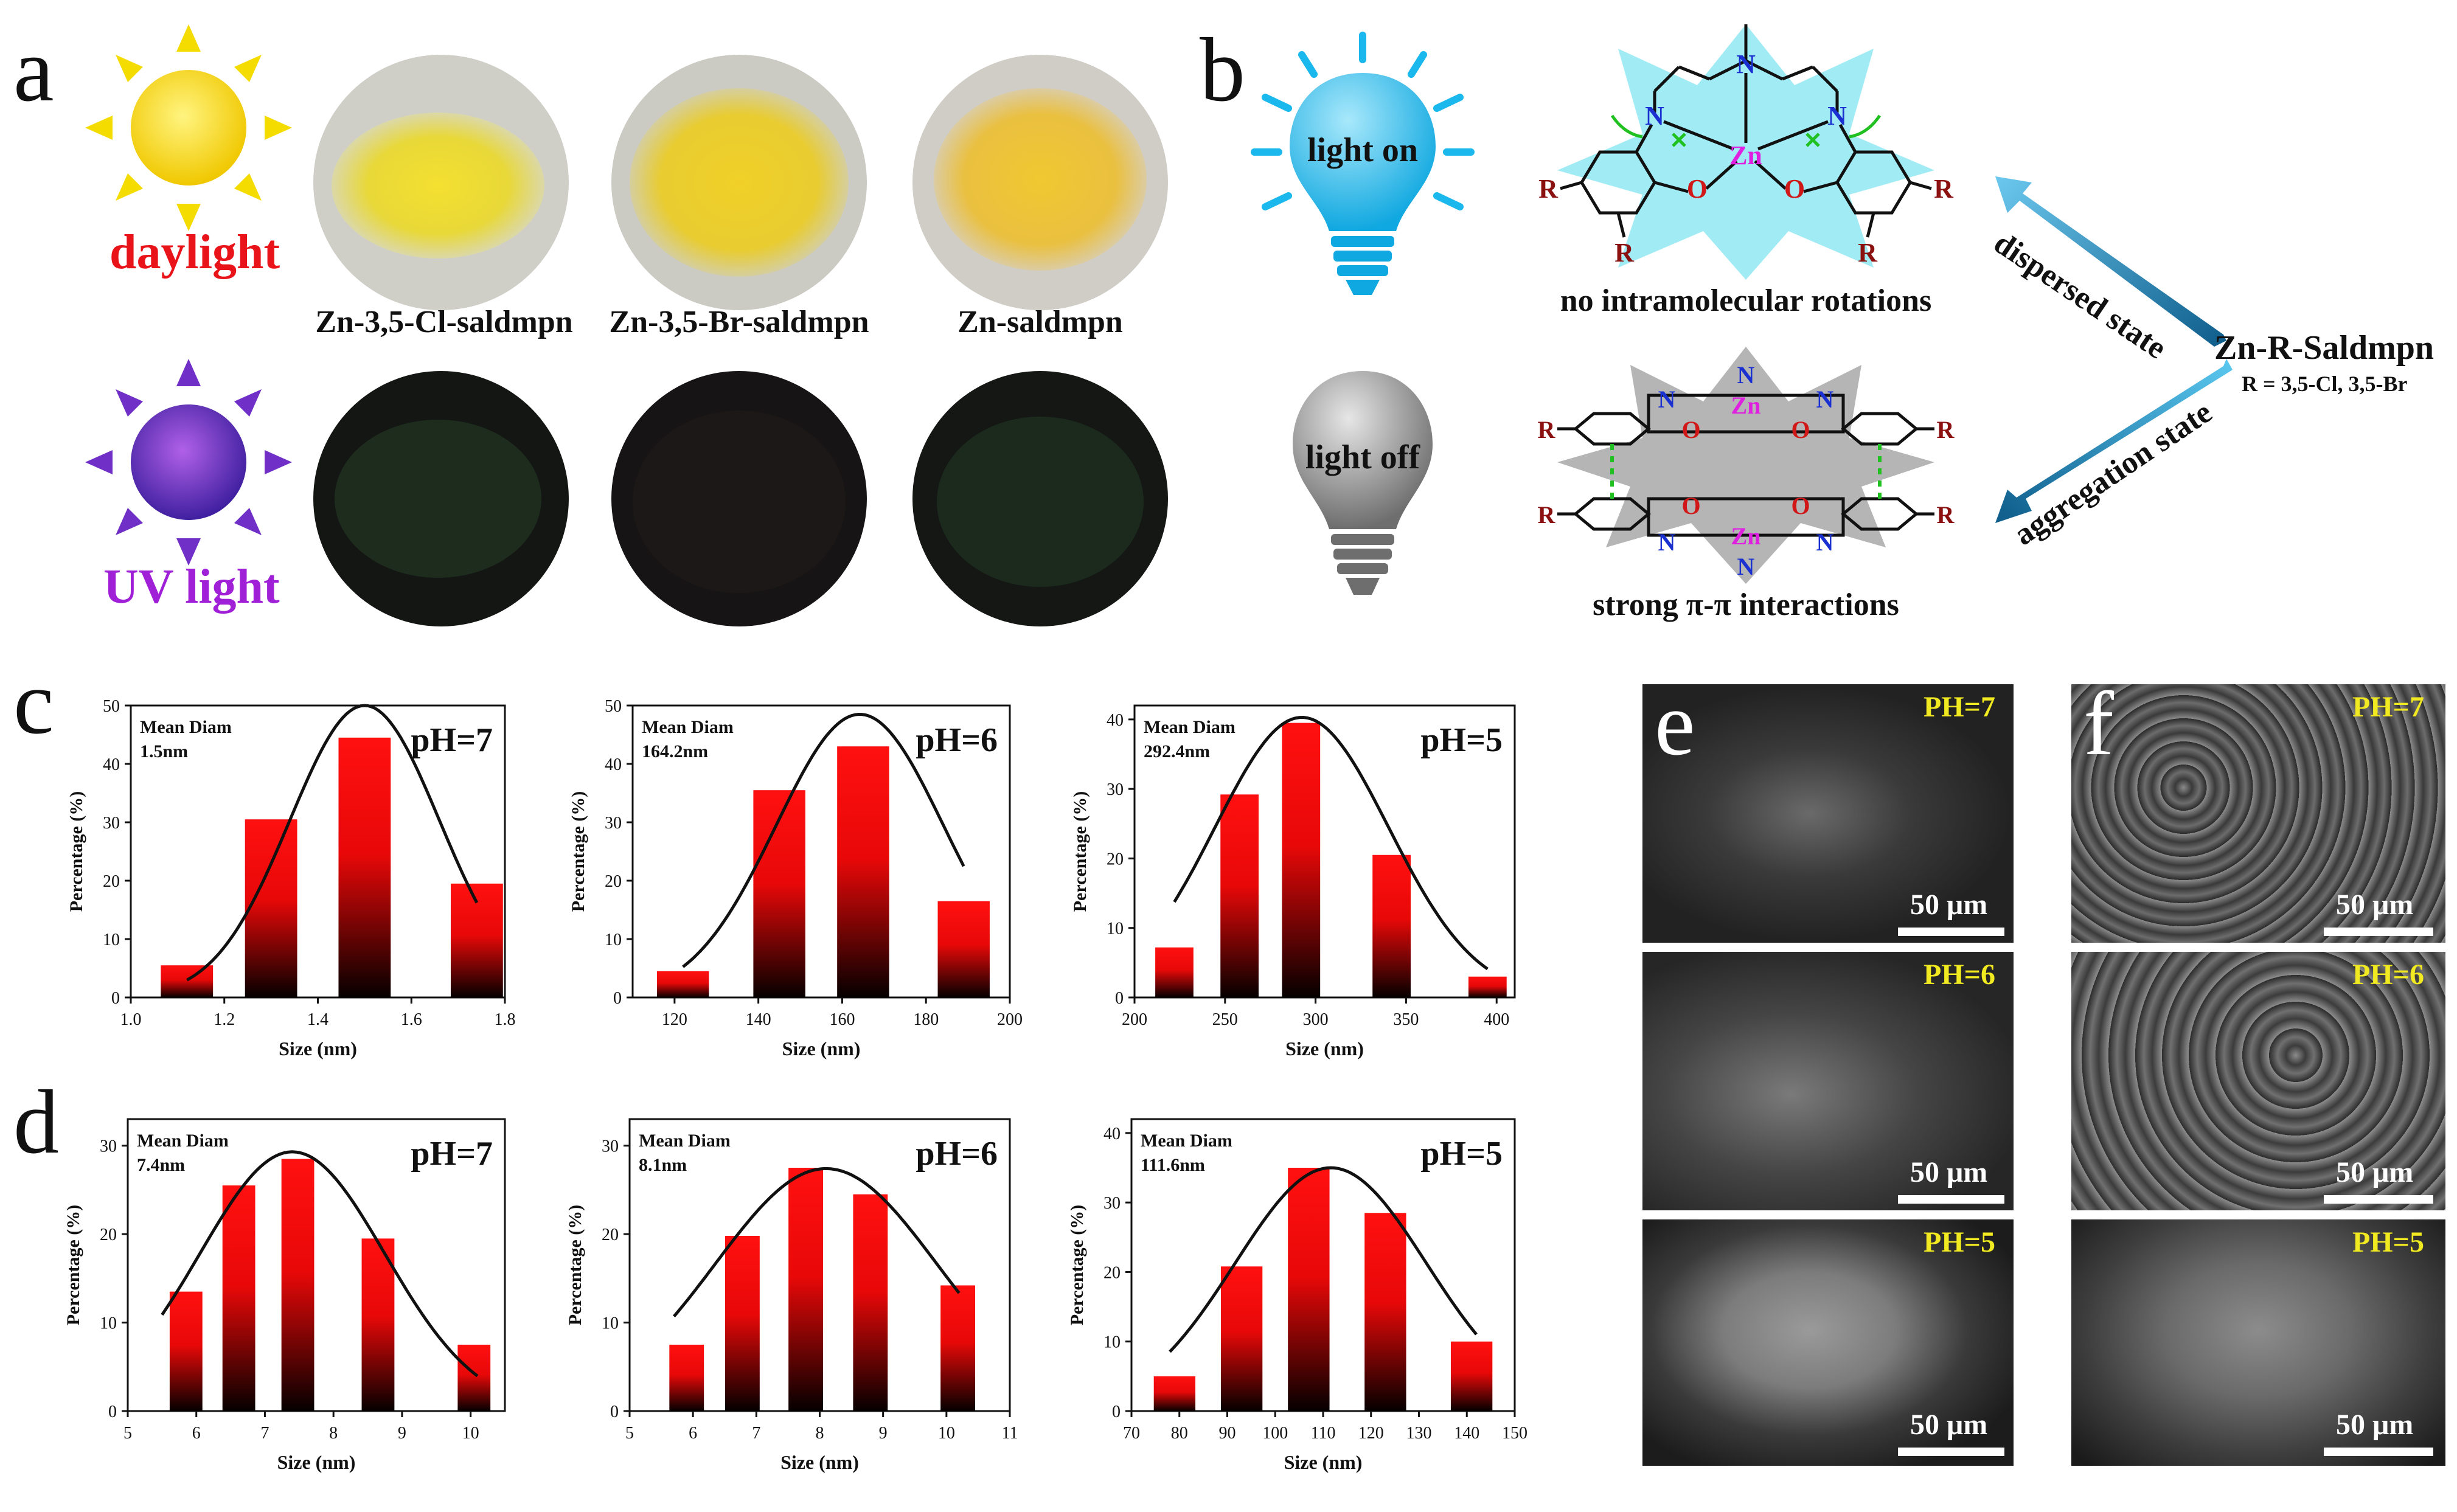  What do you see at coordinates (2258, 1342) in the screenshot?
I see `sem-image-f-ph5: PH=5 50 μm` at bounding box center [2258, 1342].